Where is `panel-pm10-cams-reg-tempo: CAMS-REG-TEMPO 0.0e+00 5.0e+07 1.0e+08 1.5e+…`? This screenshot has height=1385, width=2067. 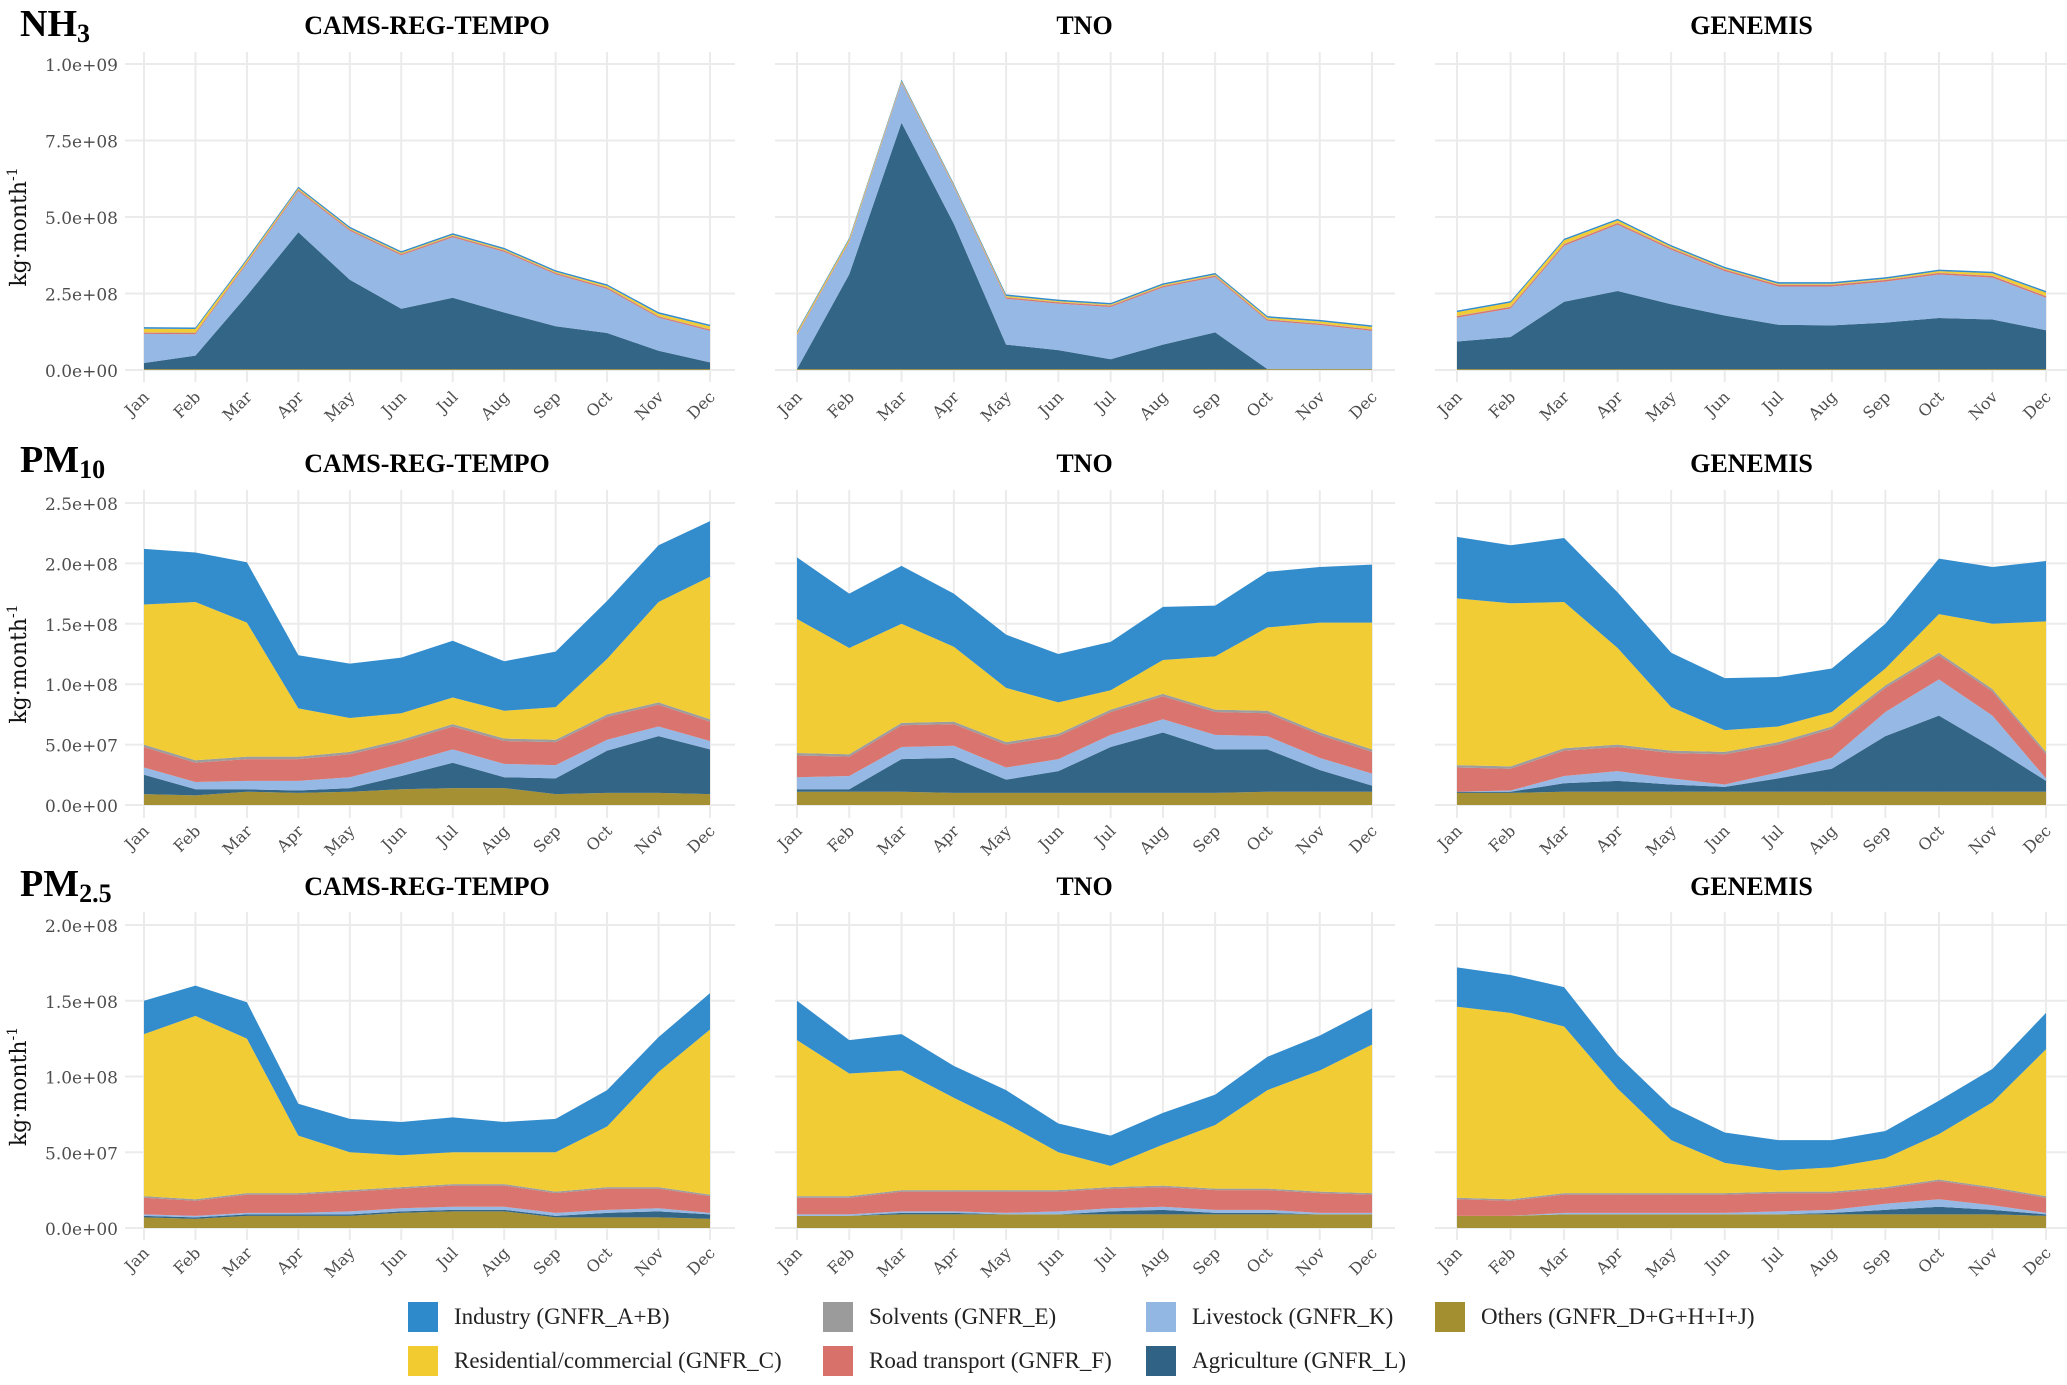 panel-pm10-cams-reg-tempo: CAMS-REG-TEMPO 0.0e+00 5.0e+07 1.0e+08 1.5e+… is located at coordinates (370, 654).